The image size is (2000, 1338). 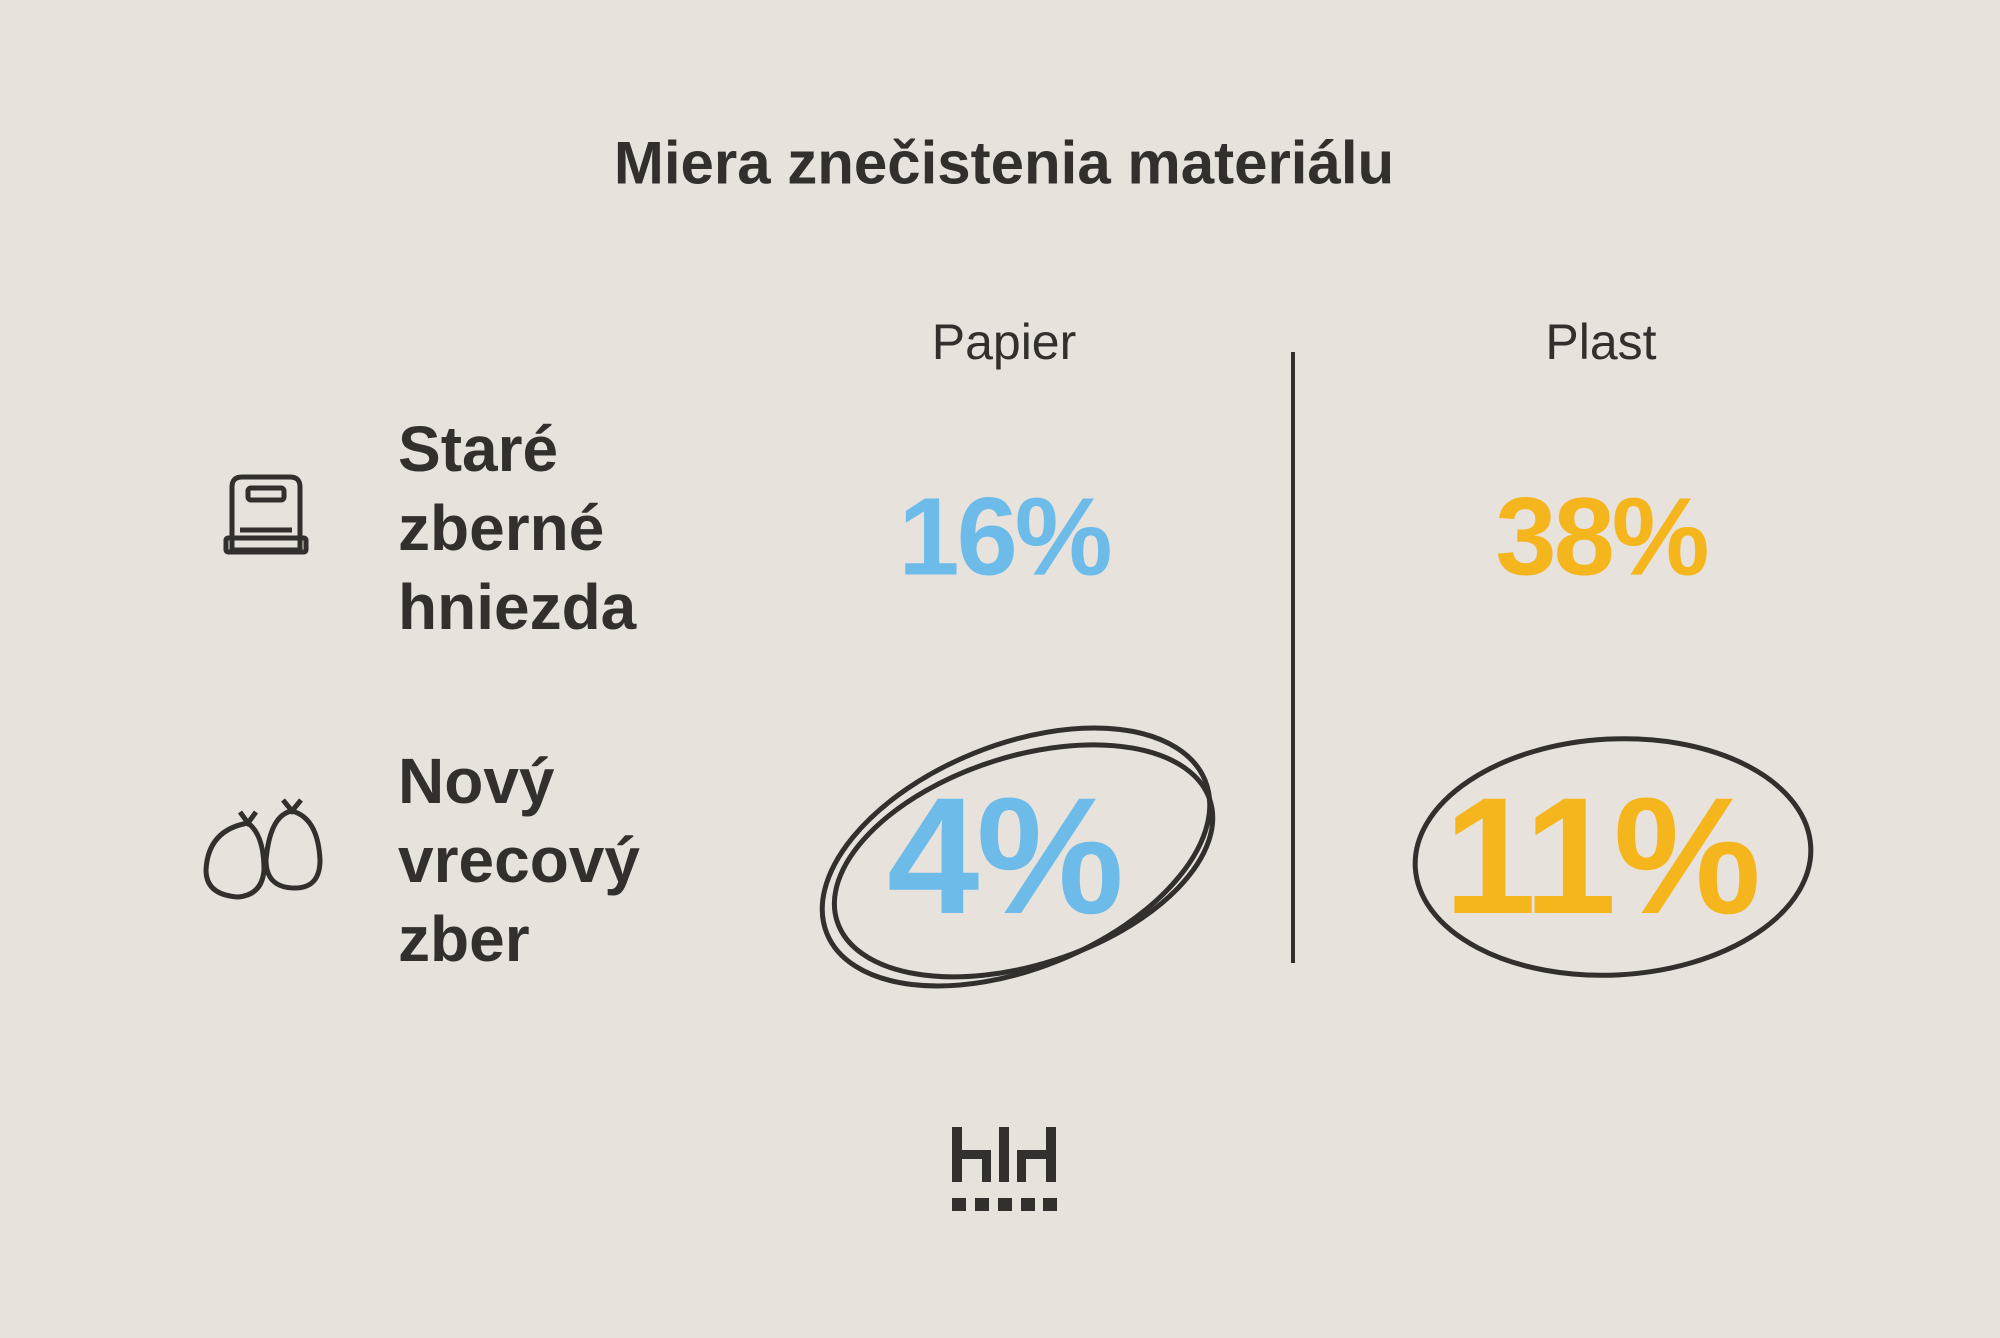 What do you see at coordinates (1004, 342) in the screenshot?
I see `column-header: Papier` at bounding box center [1004, 342].